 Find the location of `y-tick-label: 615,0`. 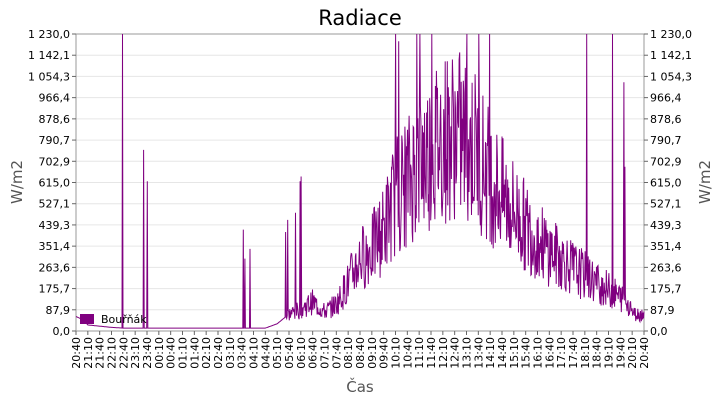

y-tick-label: 615,0 is located at coordinates (55, 183).